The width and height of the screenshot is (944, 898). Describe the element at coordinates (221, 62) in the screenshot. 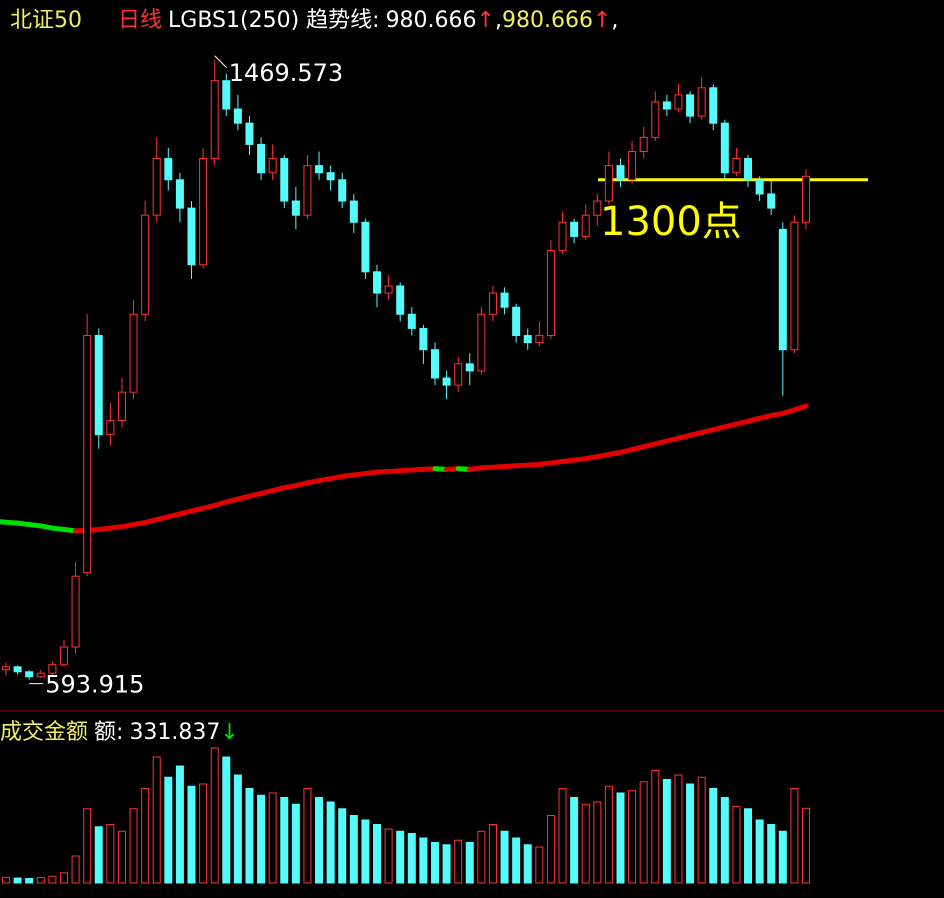

I see `high-arrow` at that location.